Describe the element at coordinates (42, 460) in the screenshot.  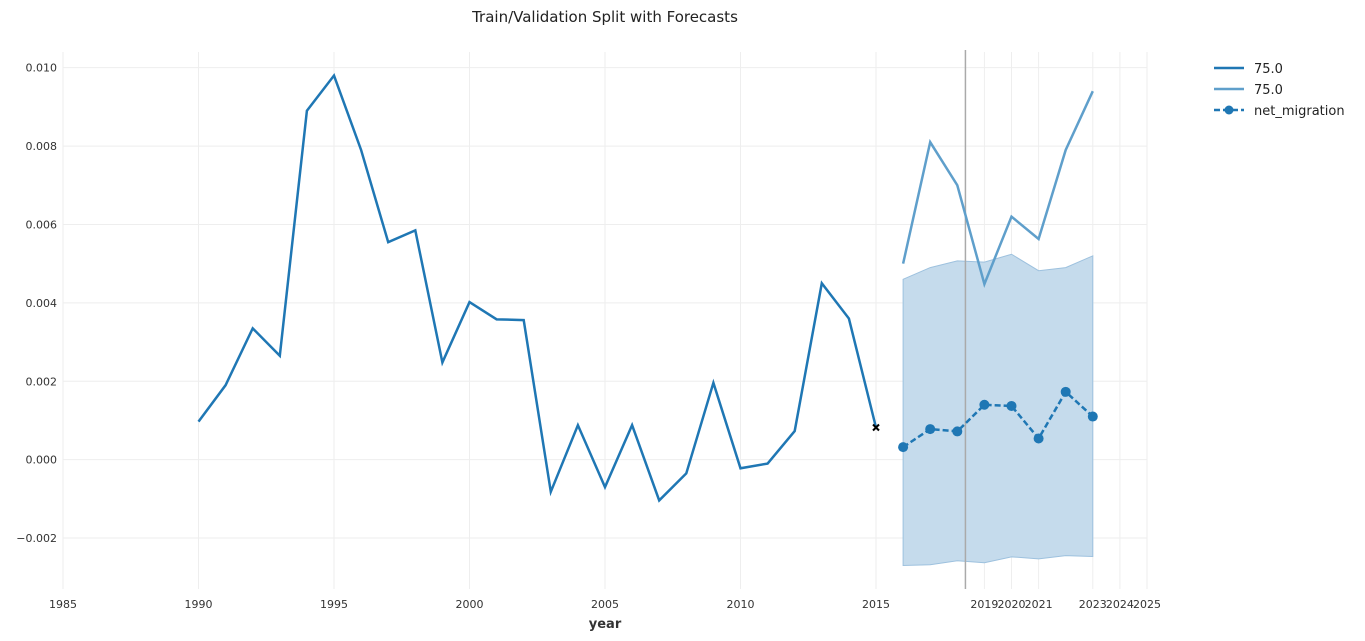
I see `y-tick-label: 0.000` at that location.